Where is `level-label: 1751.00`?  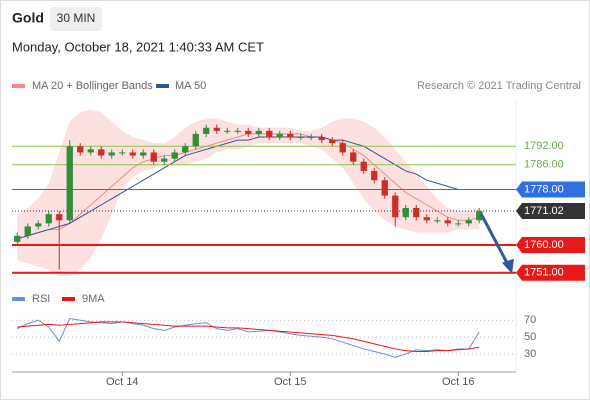
level-label: 1751.00 is located at coordinates (544, 273).